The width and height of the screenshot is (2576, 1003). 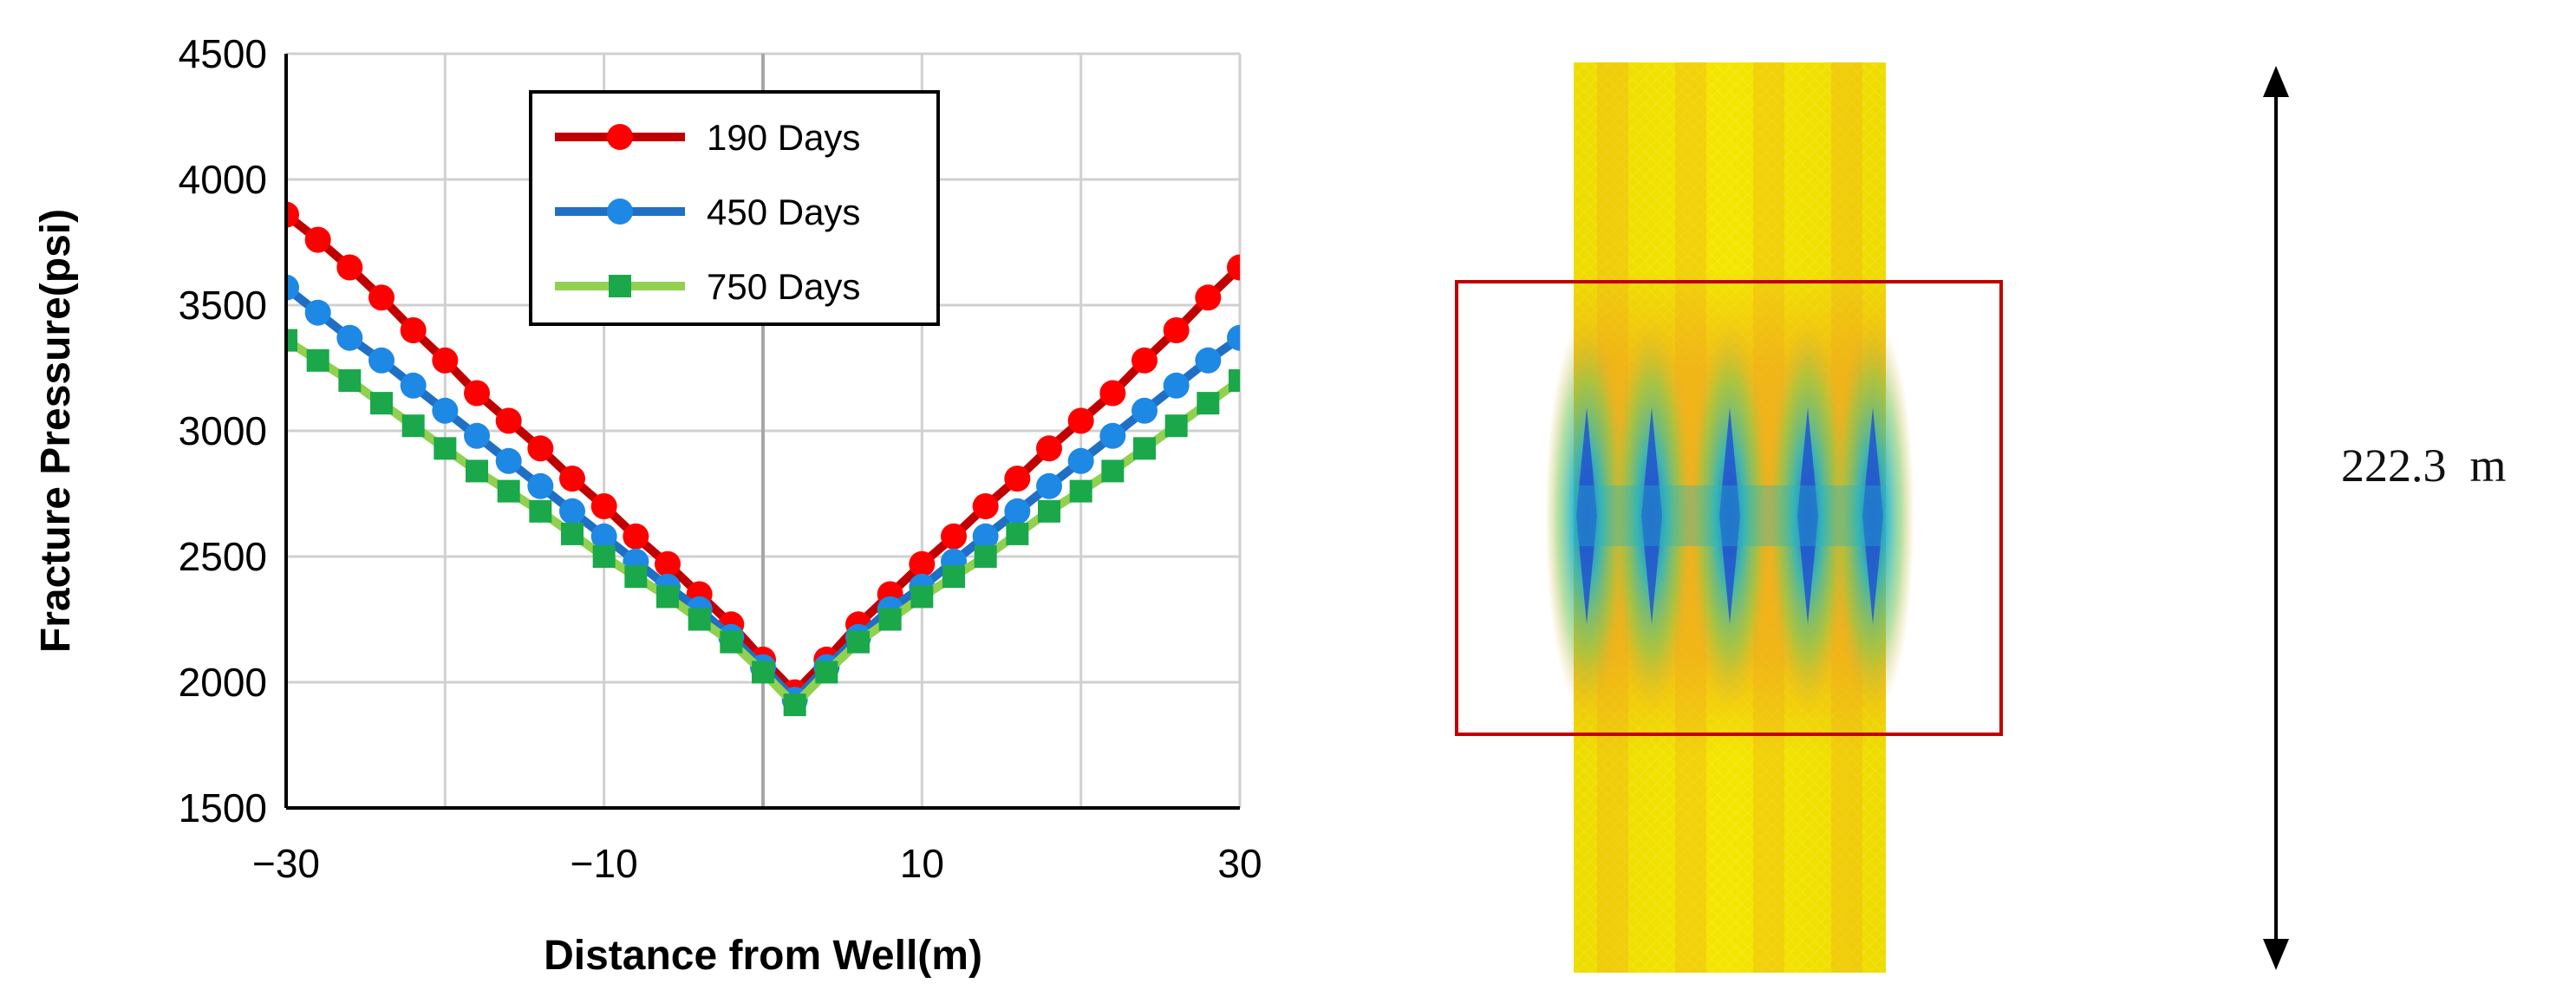 What do you see at coordinates (604, 863) in the screenshot?
I see `x-tick-label: −10` at bounding box center [604, 863].